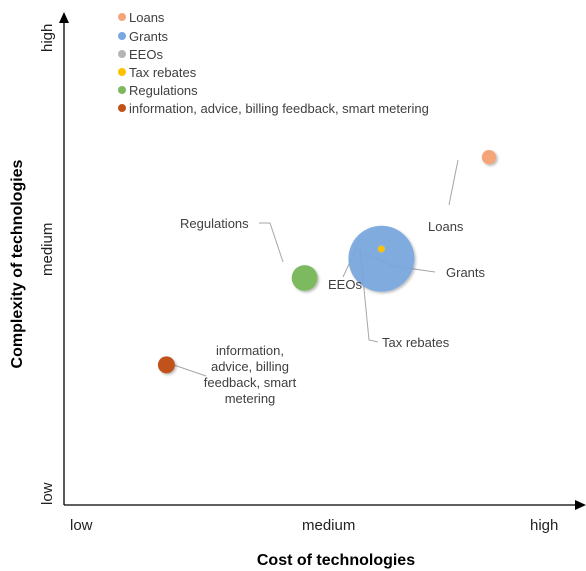 This screenshot has width=586, height=571. I want to click on x-tick-low: low, so click(81, 525).